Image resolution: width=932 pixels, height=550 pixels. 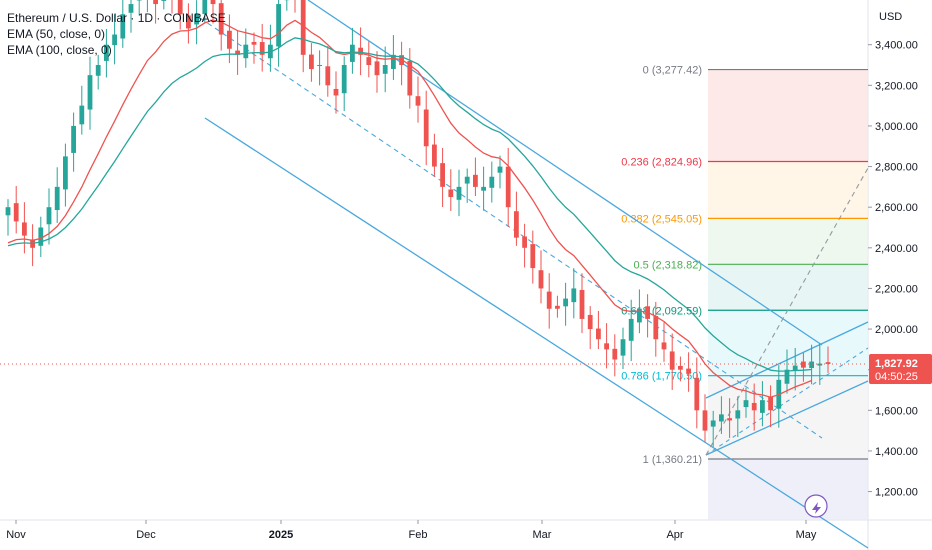 I want to click on y-tick-label: 1,200.00, so click(x=896, y=493).